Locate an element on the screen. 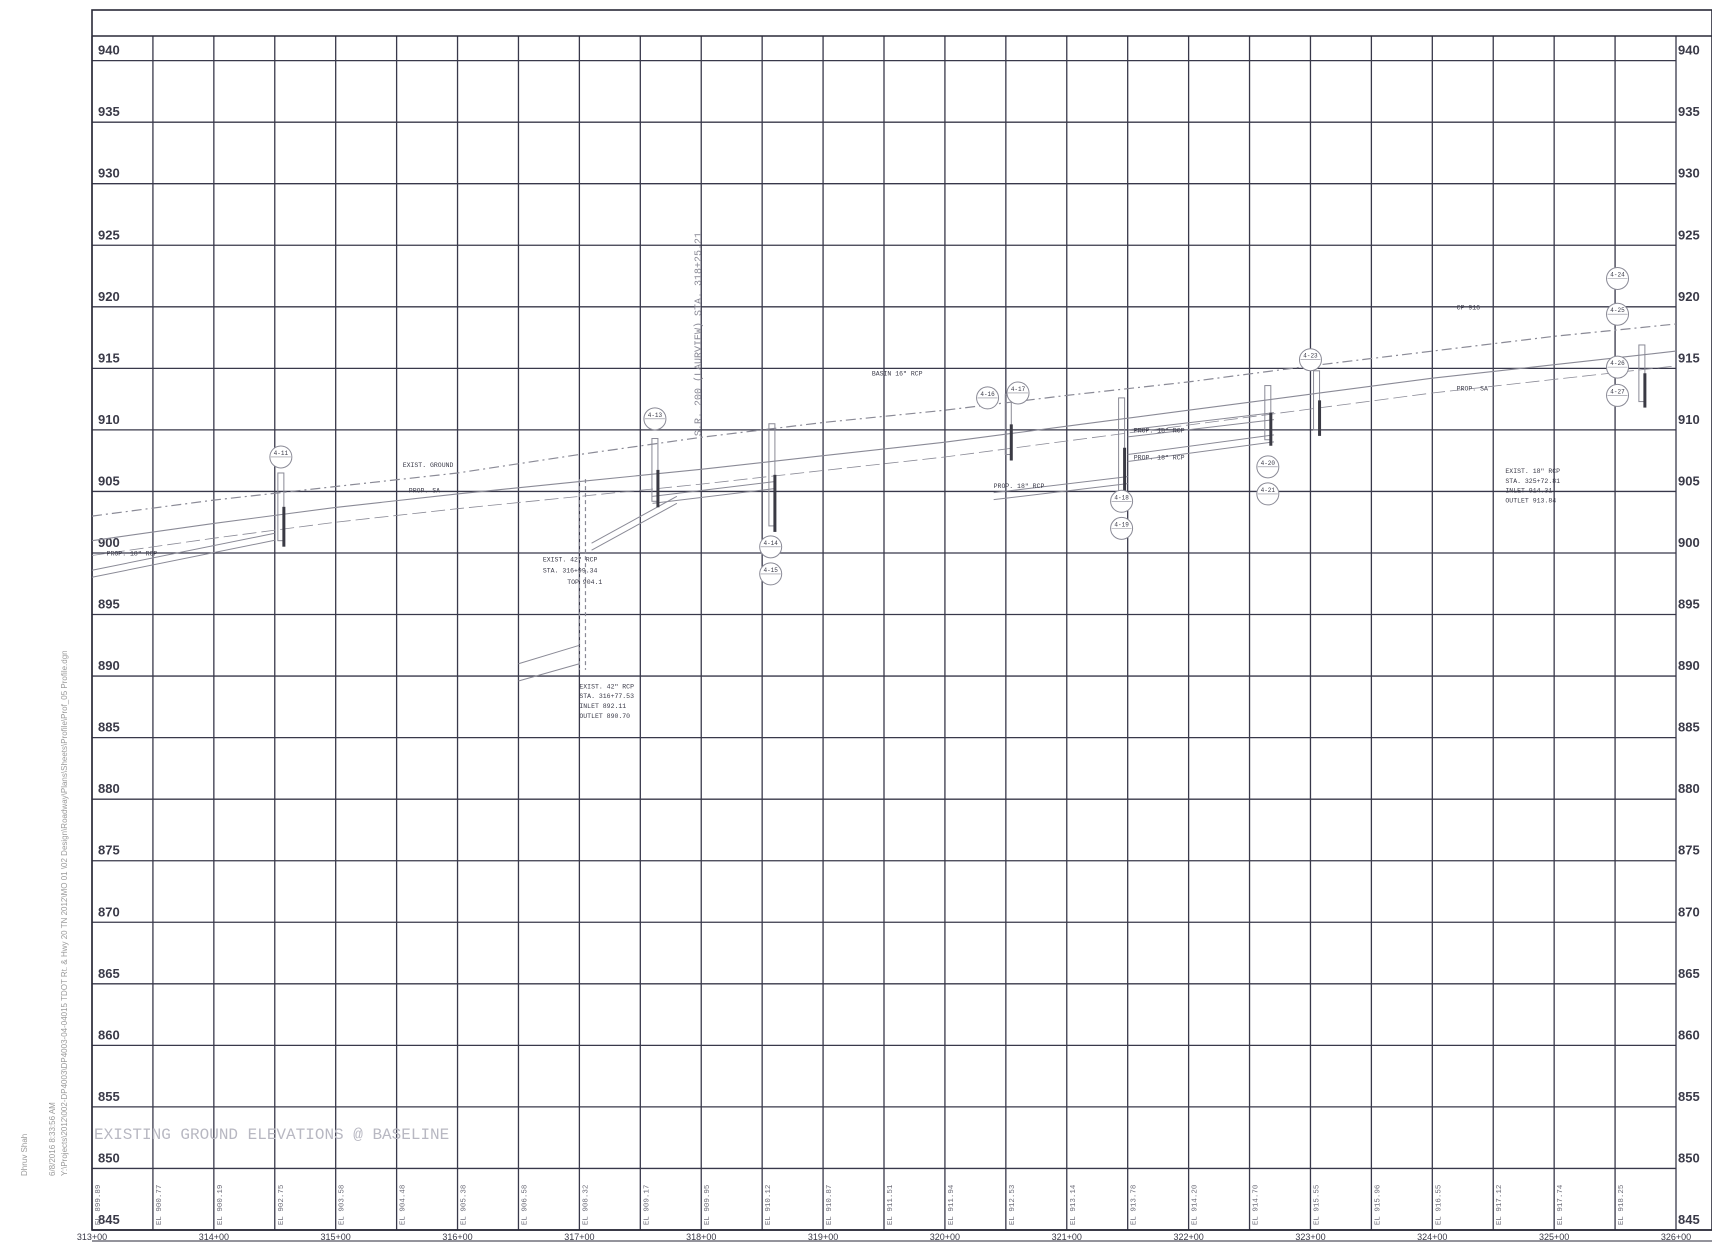 This screenshot has height=1251, width=1712. elevation-label: 900 is located at coordinates (1689, 542).